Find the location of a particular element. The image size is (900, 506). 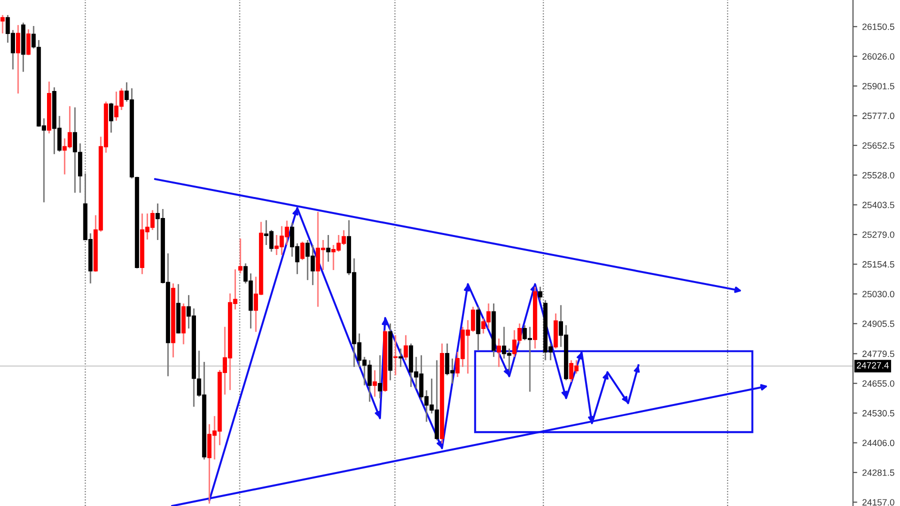

y-tick-label: 26026.0 is located at coordinates (878, 56).